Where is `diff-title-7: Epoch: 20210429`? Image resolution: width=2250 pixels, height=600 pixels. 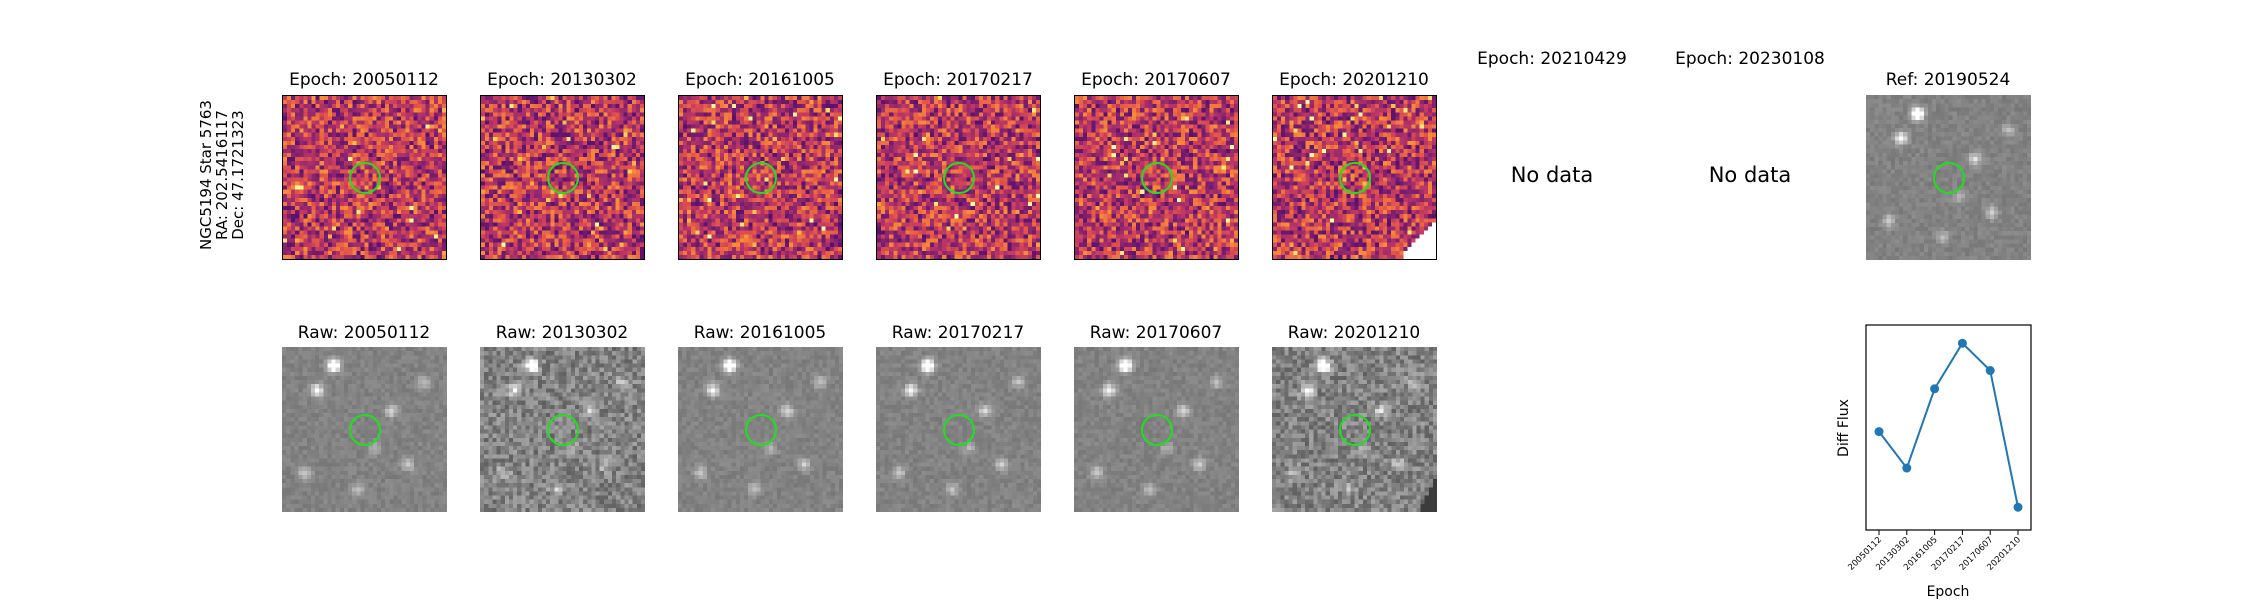
diff-title-7: Epoch: 20210429 is located at coordinates (1552, 59).